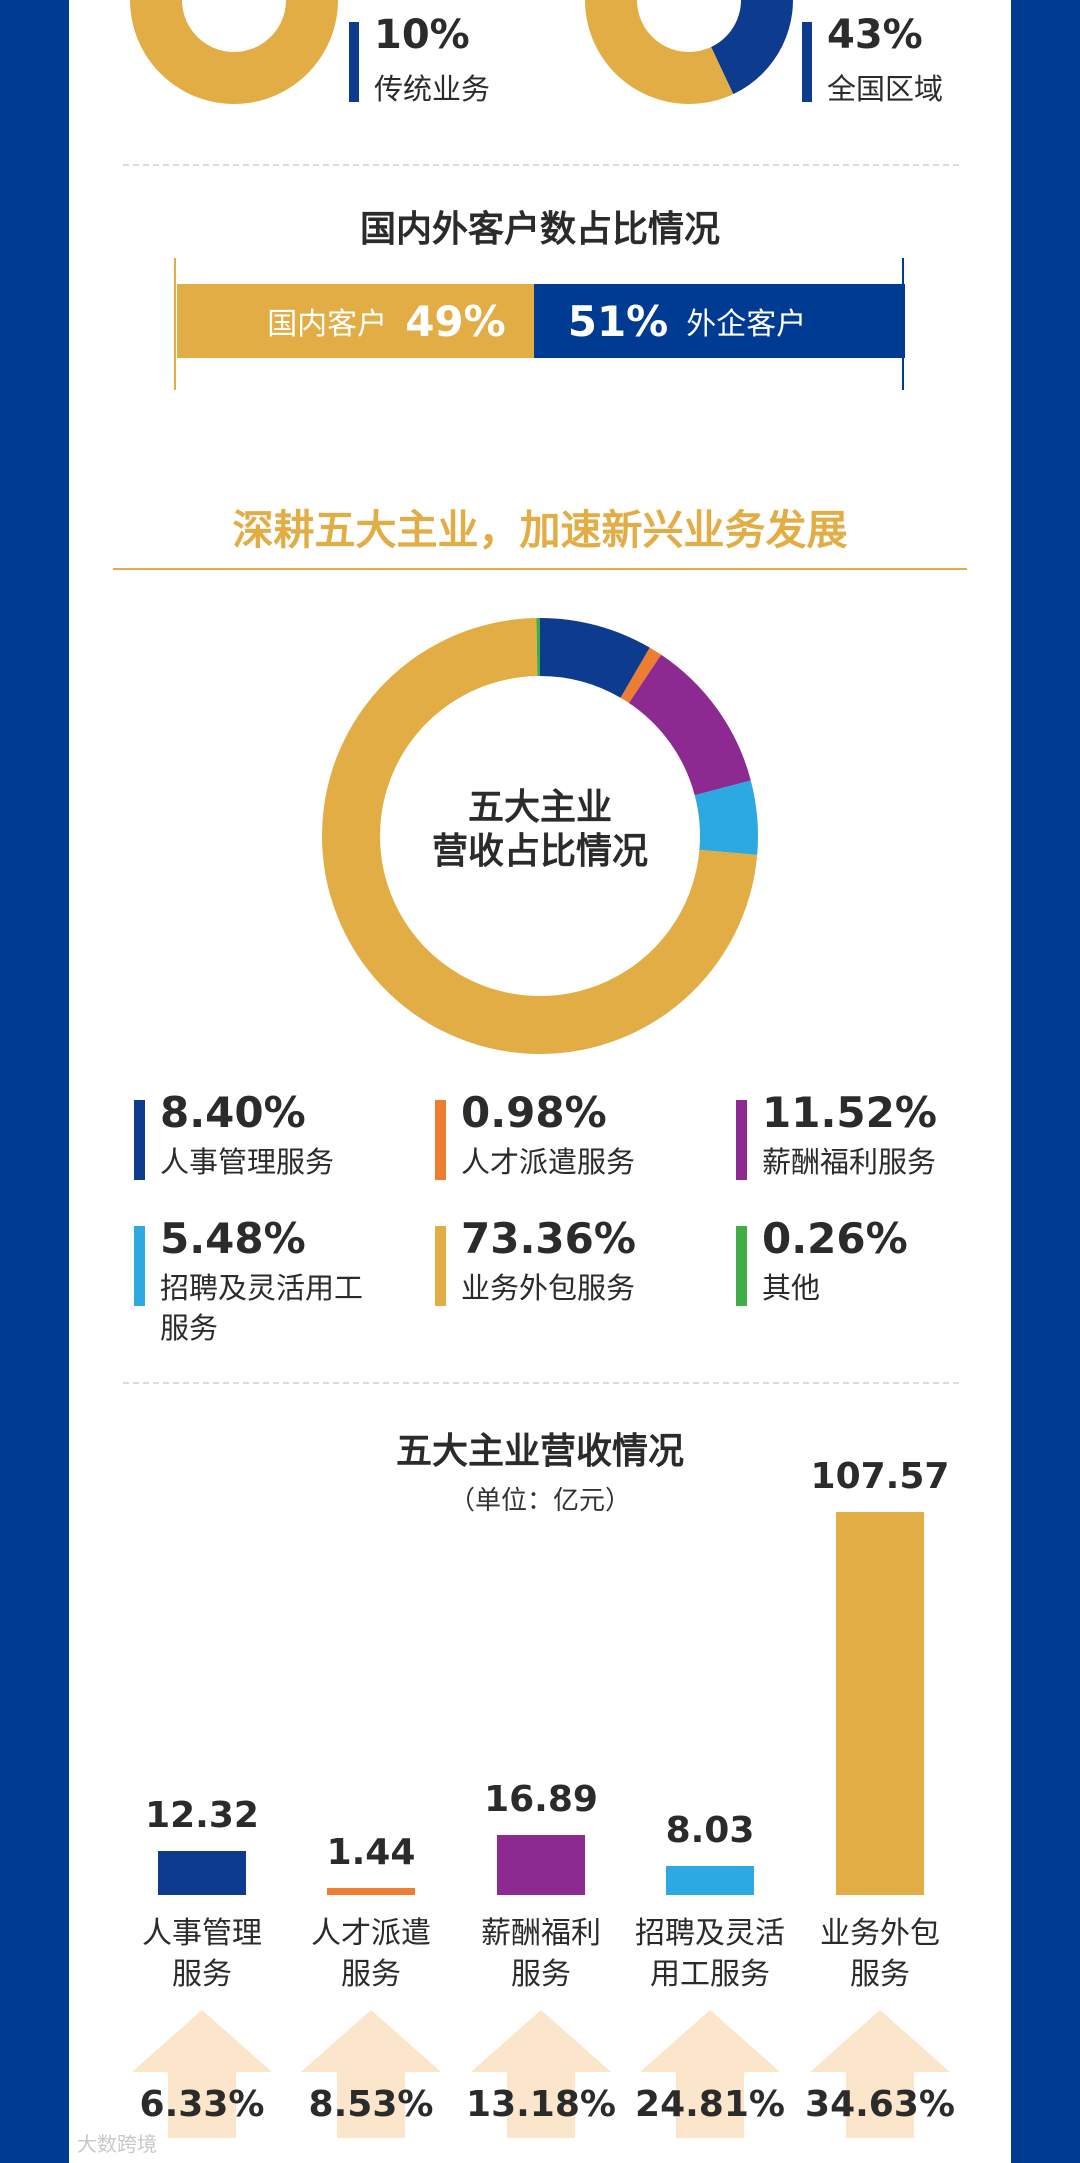 This screenshot has width=1080, height=2163. Describe the element at coordinates (539, 229) in the screenshot. I see `client-split-title: 国内外客户数占比情况` at that location.